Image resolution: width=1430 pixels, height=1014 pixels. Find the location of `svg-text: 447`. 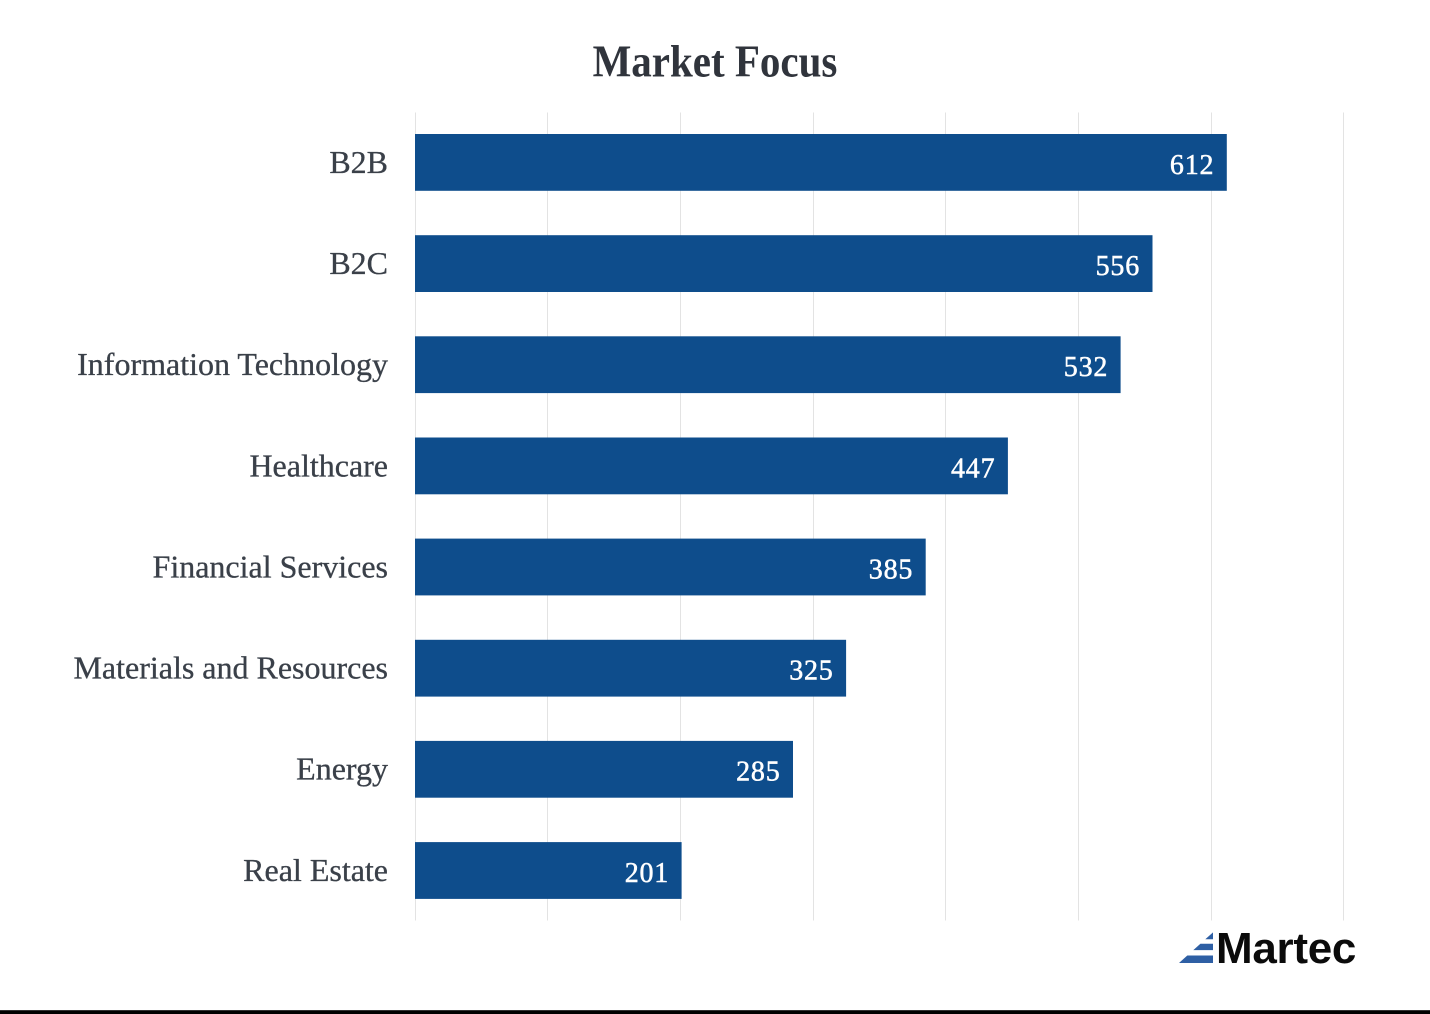

svg-text: 447 is located at coordinates (973, 468).